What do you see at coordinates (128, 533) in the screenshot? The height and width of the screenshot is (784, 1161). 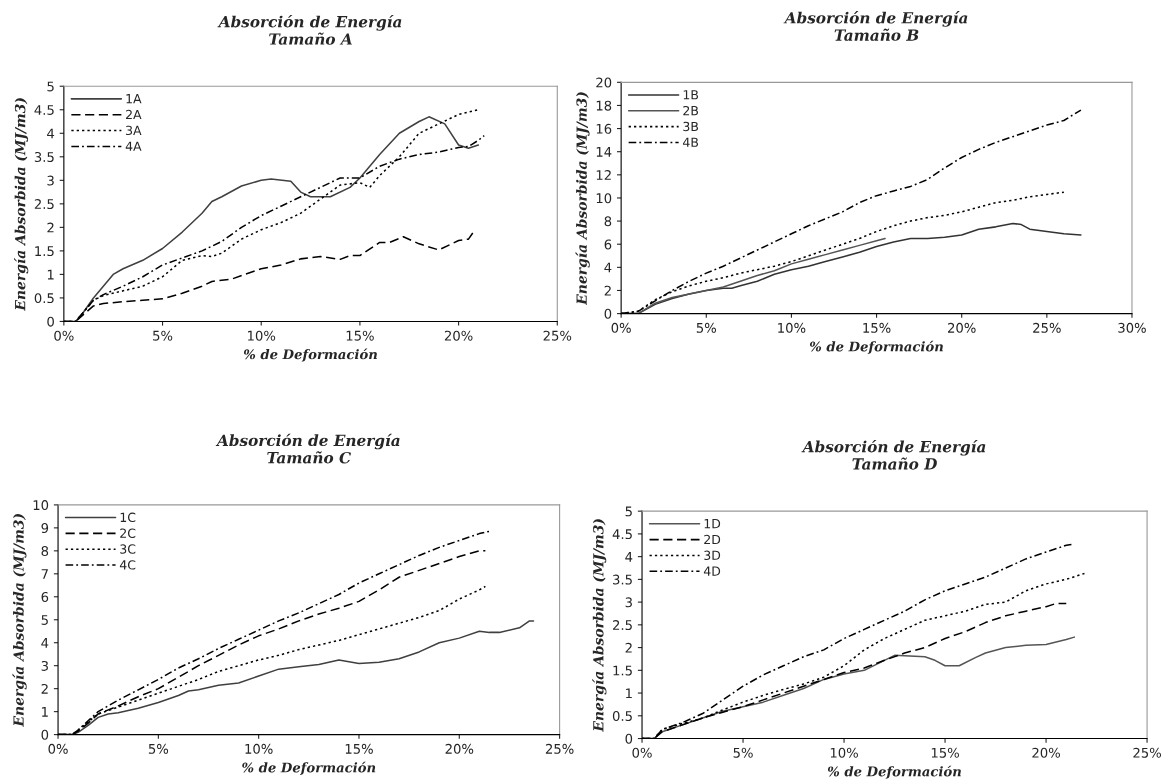 I see `legend-label: 2C` at bounding box center [128, 533].